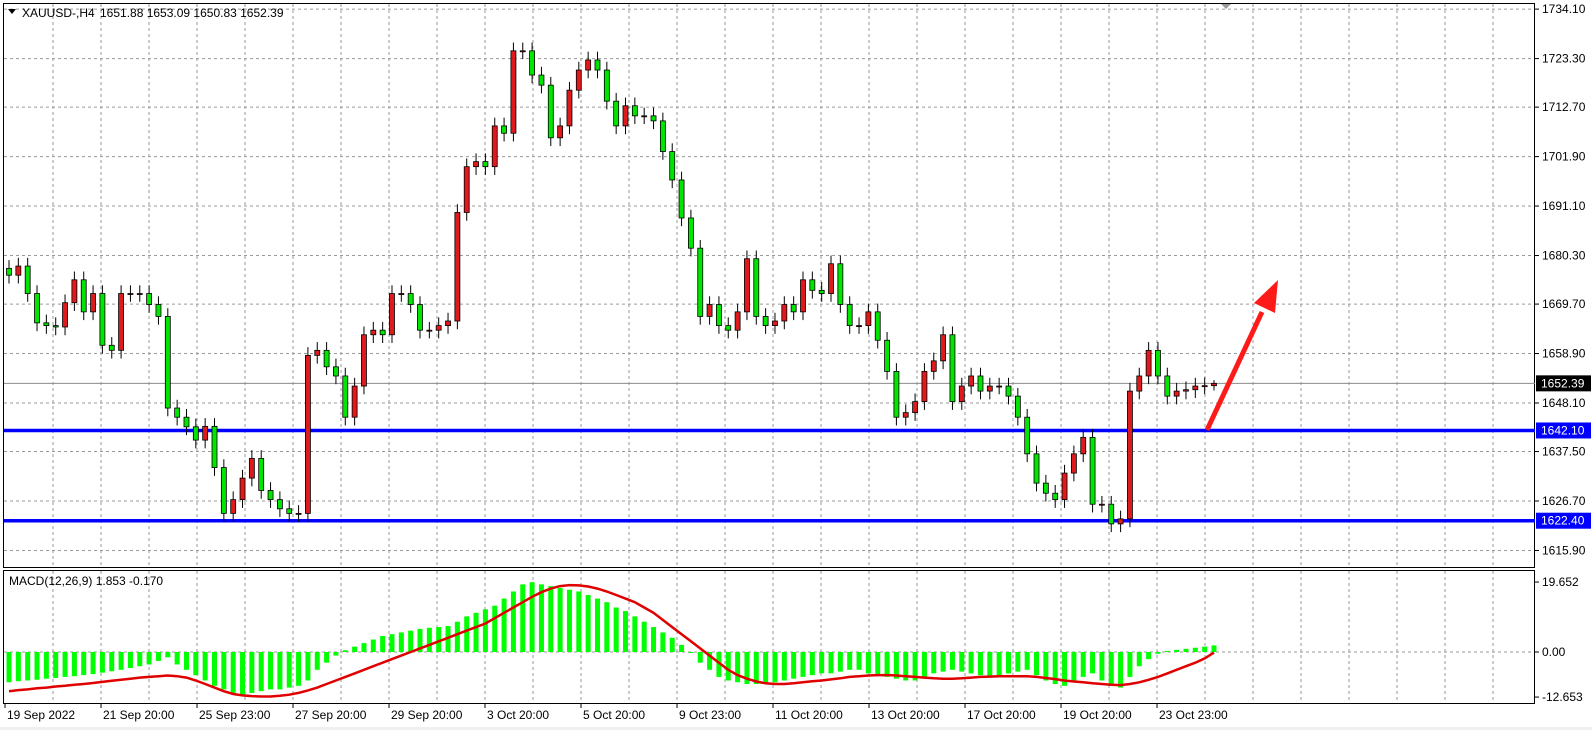 The image size is (1592, 730). Describe the element at coordinates (1564, 403) in the screenshot. I see `price-tick-label: 1648.10` at that location.